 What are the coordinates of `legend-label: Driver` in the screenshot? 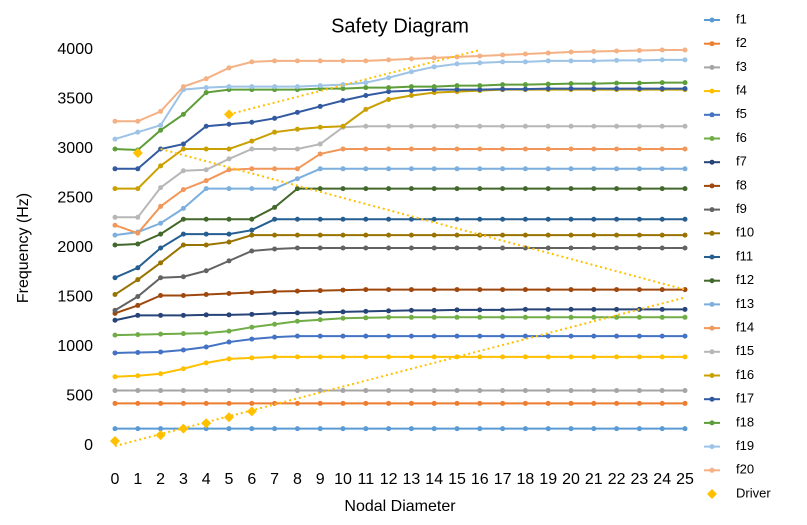 It's located at (753, 492).